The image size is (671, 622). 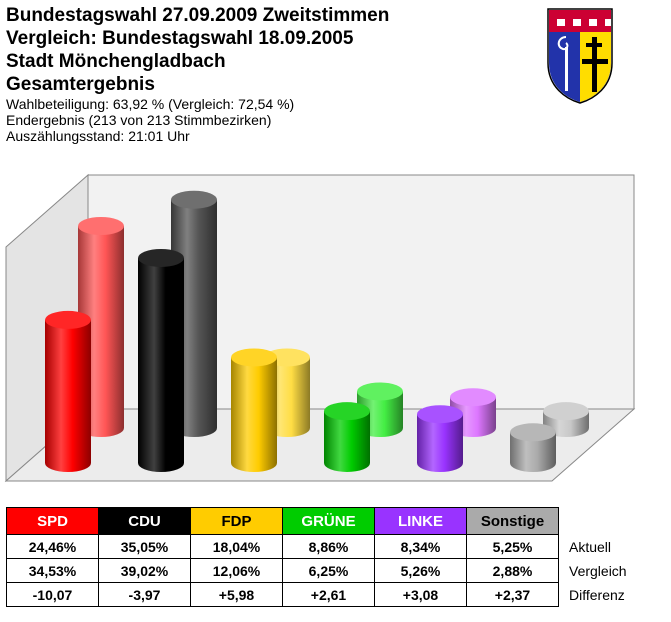 I want to click on row-label: Differenz, so click(x=597, y=594).